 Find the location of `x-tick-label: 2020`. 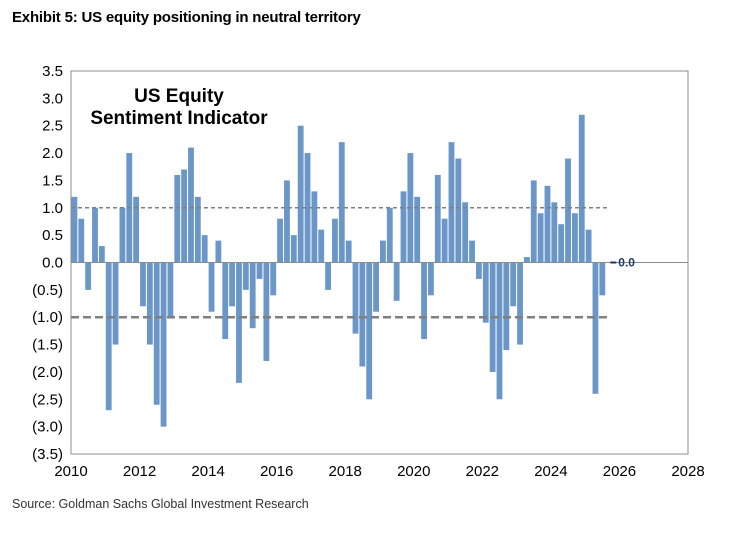

x-tick-label: 2020 is located at coordinates (413, 471).